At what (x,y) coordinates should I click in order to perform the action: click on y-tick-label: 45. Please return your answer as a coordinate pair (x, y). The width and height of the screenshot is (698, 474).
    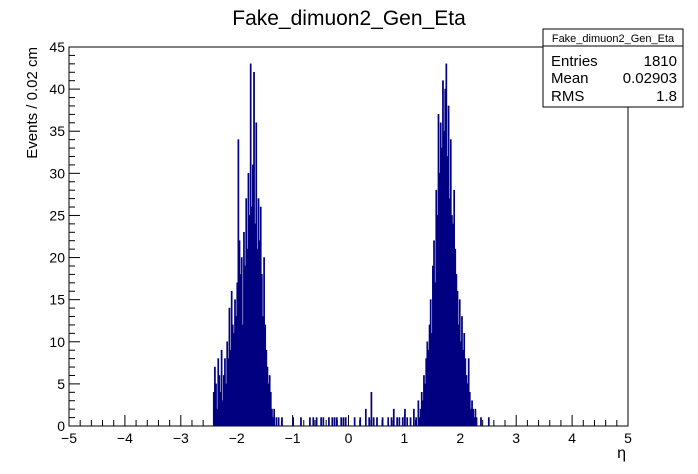
    Looking at the image, I should click on (57, 47).